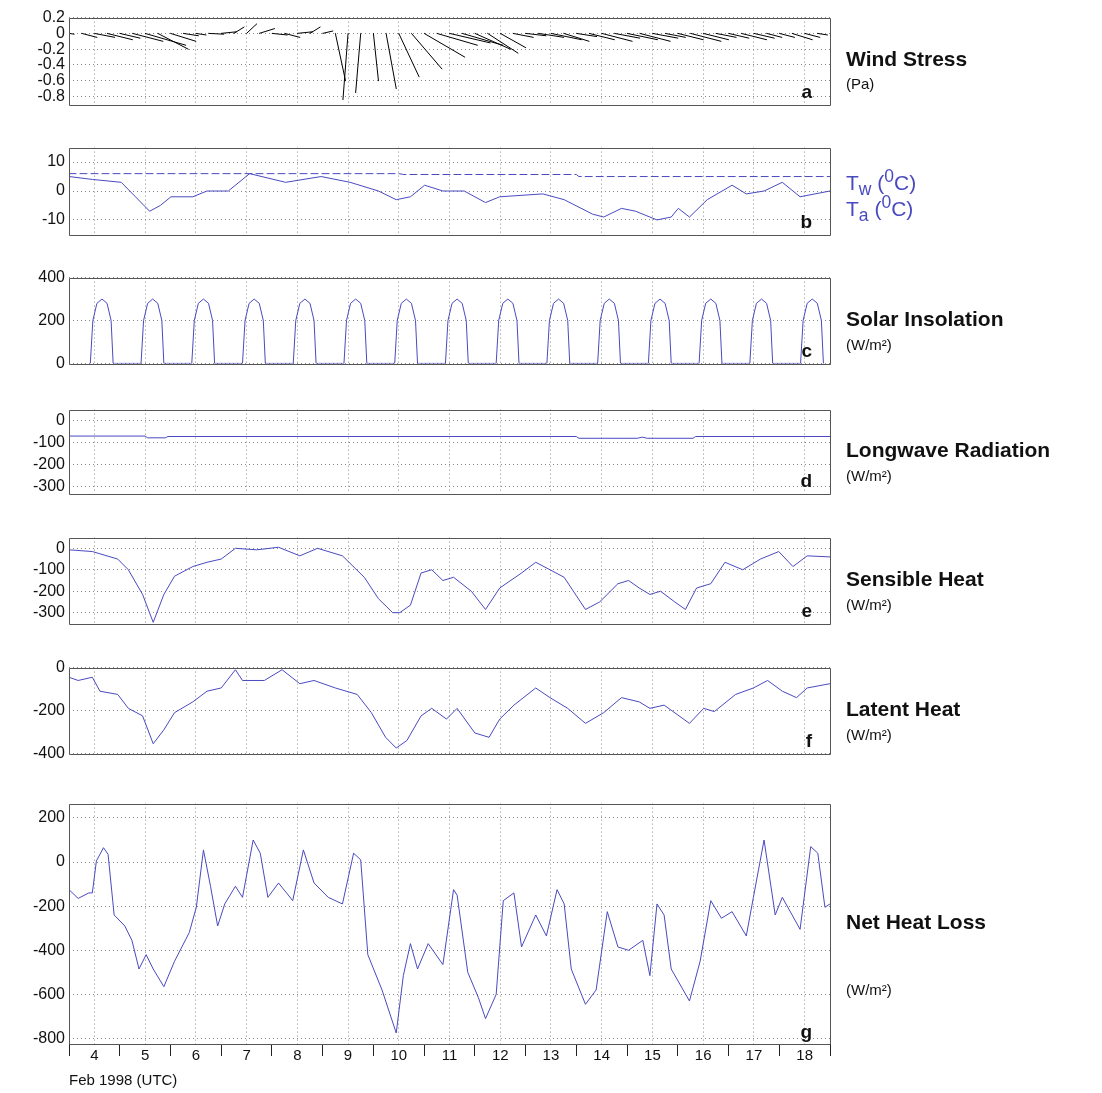  What do you see at coordinates (807, 351) in the screenshot?
I see `annotation: c` at bounding box center [807, 351].